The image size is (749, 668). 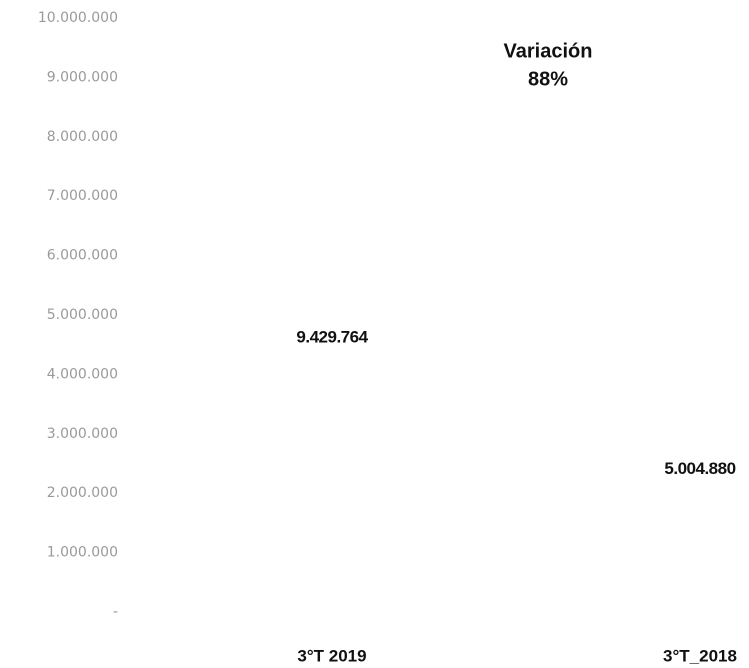 I want to click on y-tick-label: 7.000.000, so click(x=82, y=196).